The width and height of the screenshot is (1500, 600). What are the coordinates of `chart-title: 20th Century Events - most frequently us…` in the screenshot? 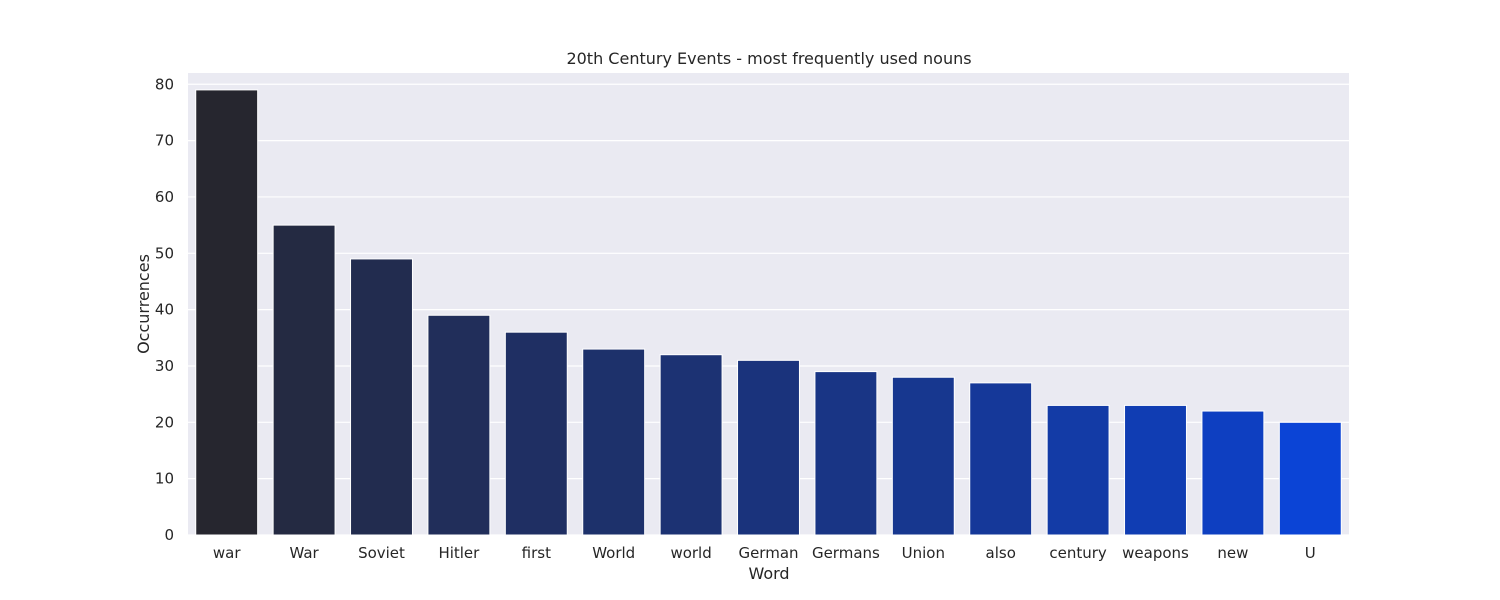 It's located at (768, 58).